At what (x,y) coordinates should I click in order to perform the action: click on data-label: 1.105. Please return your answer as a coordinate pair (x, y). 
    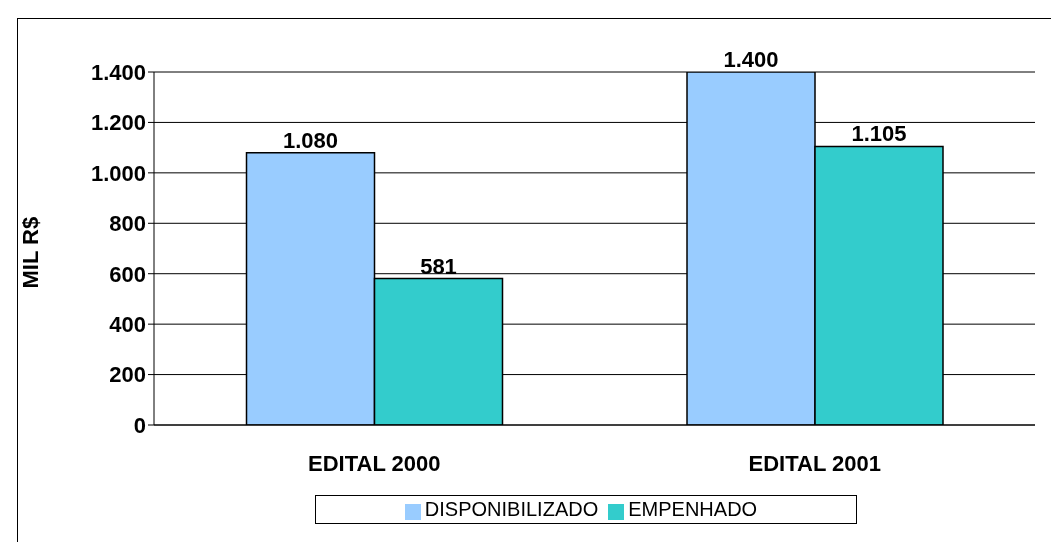
    Looking at the image, I should click on (879, 134).